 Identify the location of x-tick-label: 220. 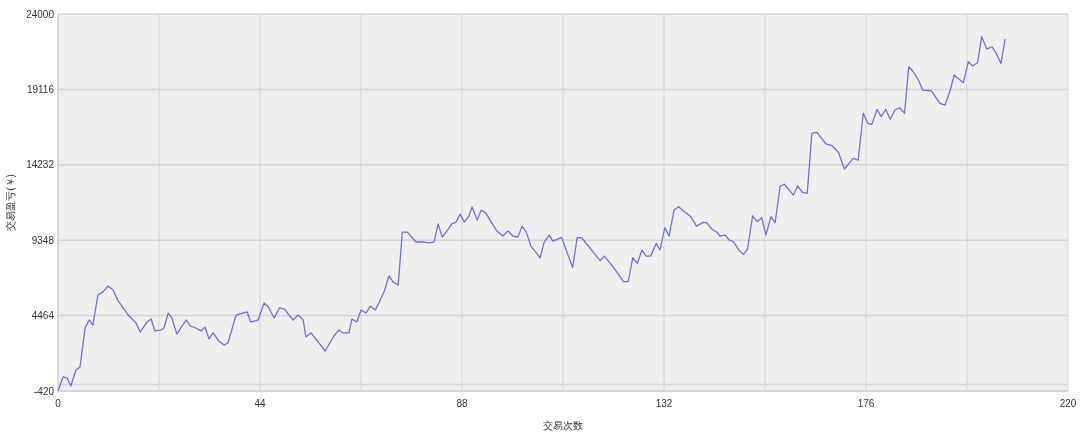
(1068, 403).